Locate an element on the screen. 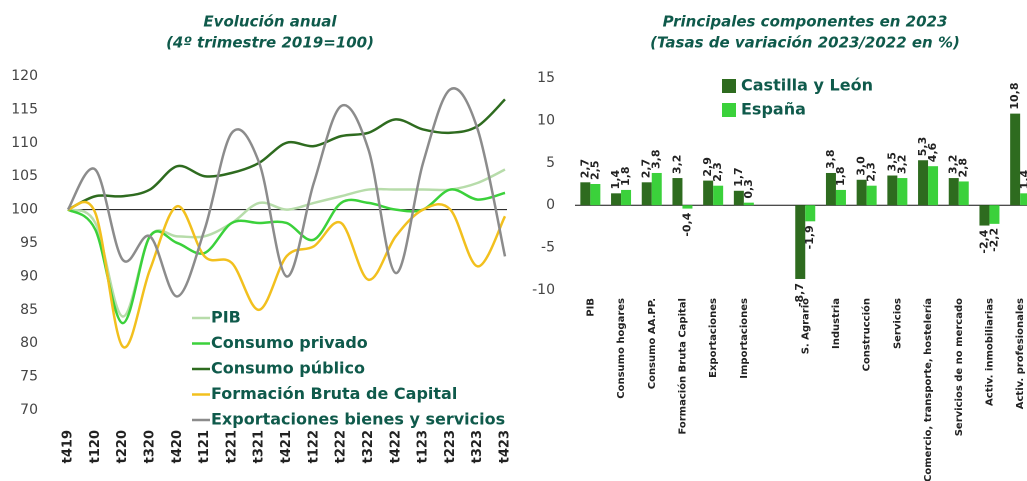 This screenshot has width=1027, height=481. value-label: -1,9 is located at coordinates (809, 237).